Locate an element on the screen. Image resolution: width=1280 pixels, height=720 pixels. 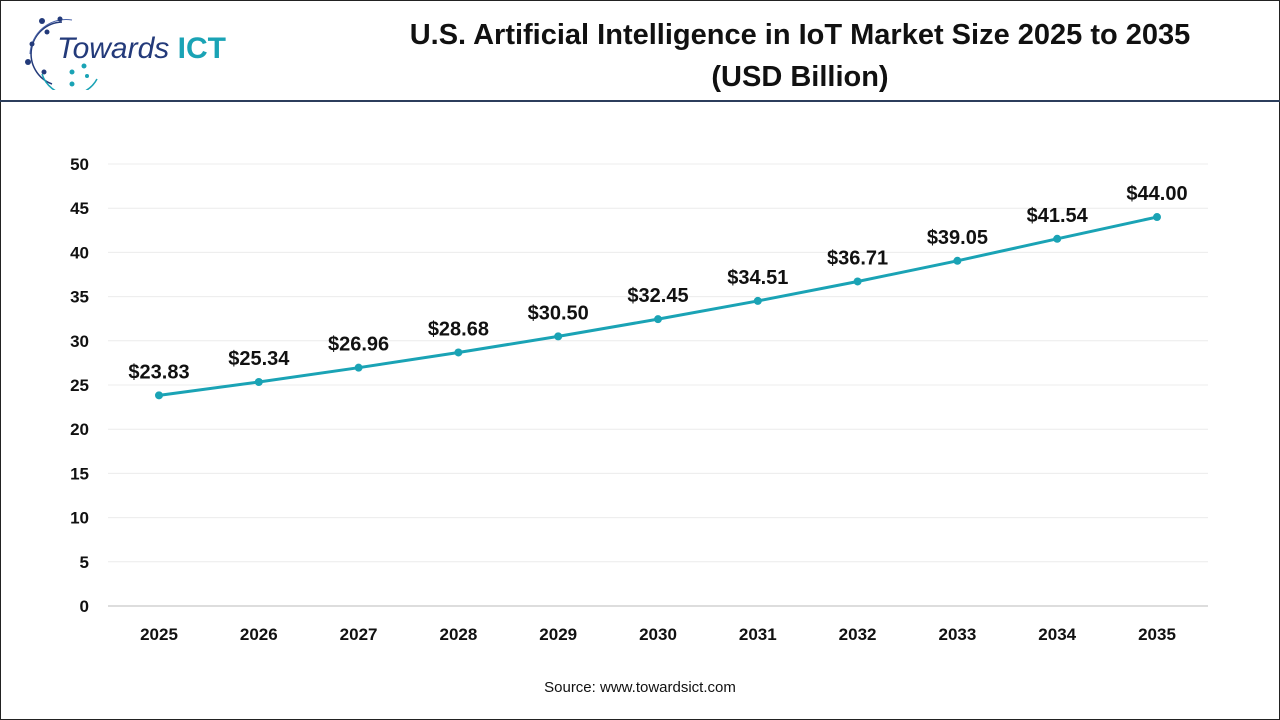
logo-accent-text: ICT is located at coordinates (201, 48).